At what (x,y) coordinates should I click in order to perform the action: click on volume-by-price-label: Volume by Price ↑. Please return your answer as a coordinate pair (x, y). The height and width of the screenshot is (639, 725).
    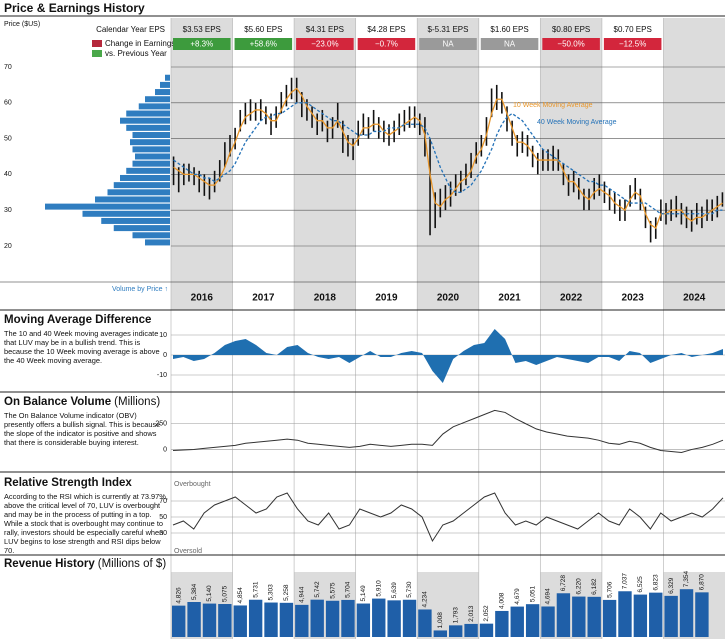
    Looking at the image, I should click on (140, 289).